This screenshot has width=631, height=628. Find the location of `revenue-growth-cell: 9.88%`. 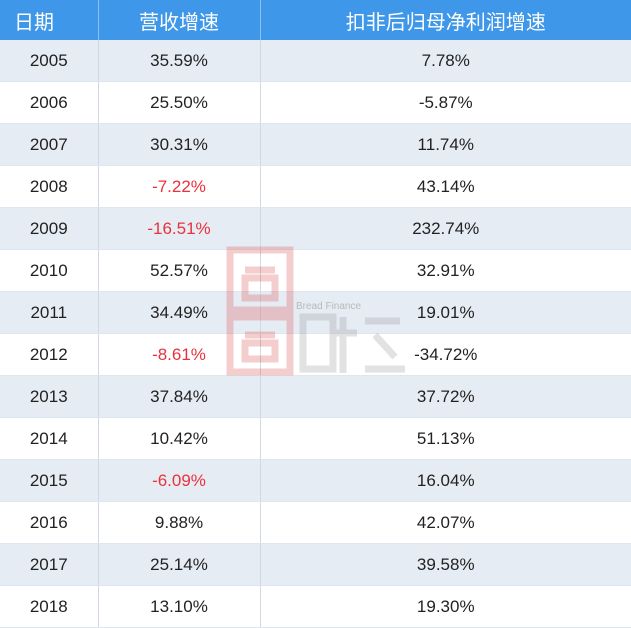

revenue-growth-cell: 9.88% is located at coordinates (179, 522).